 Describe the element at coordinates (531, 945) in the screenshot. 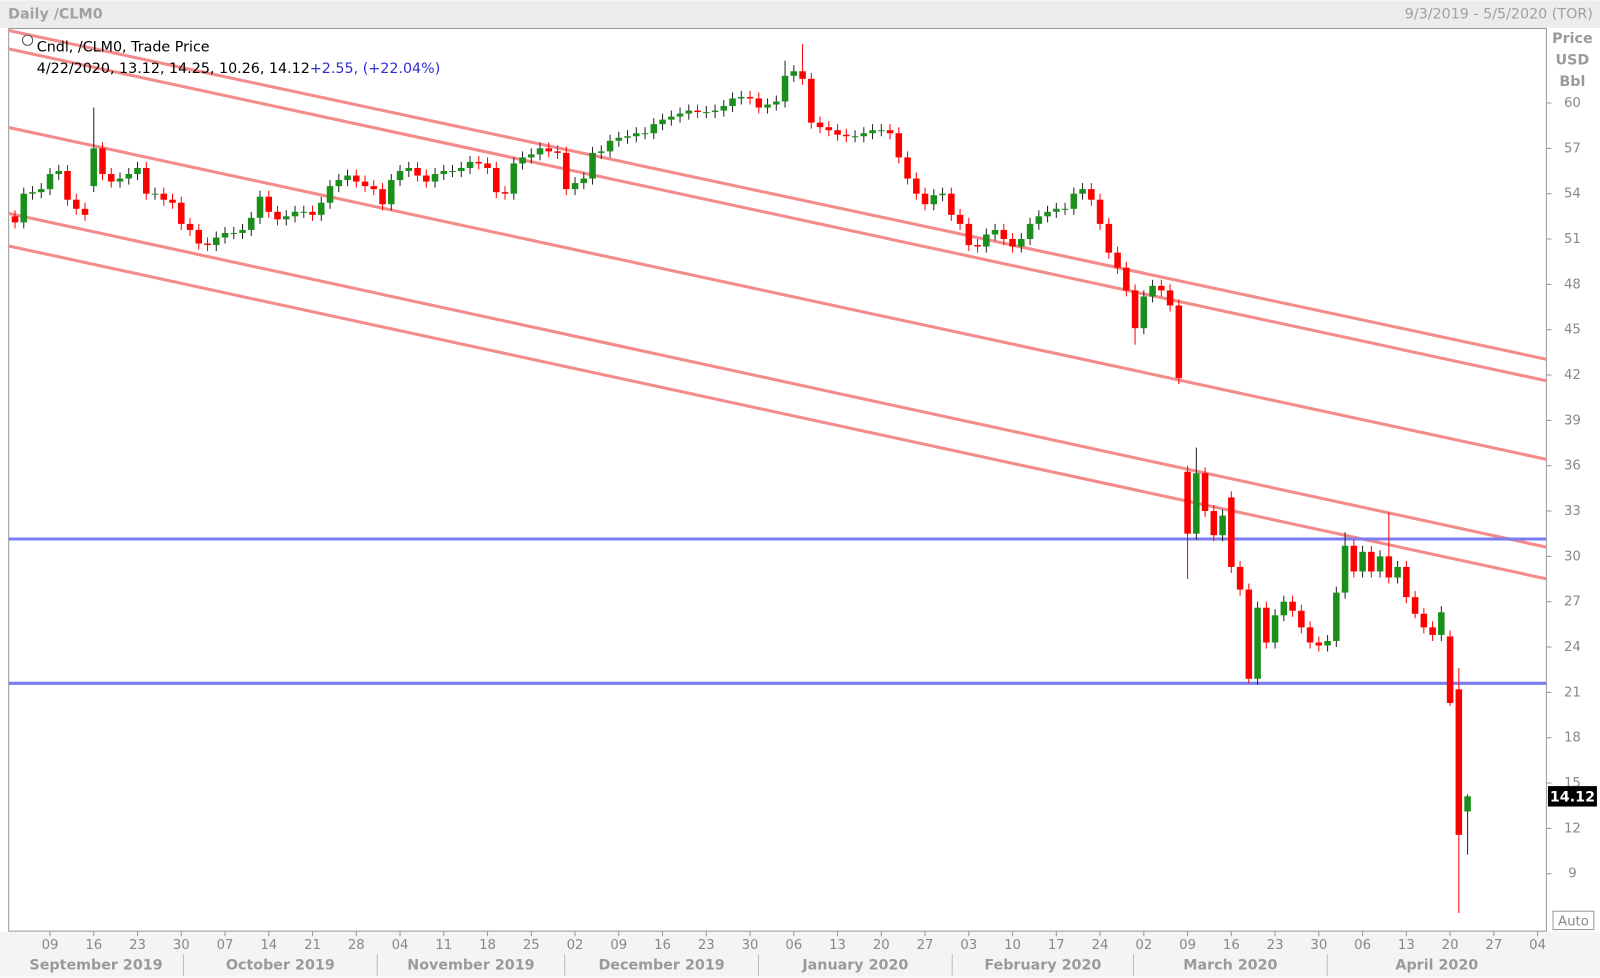

I see `x-tick-label: 25` at that location.